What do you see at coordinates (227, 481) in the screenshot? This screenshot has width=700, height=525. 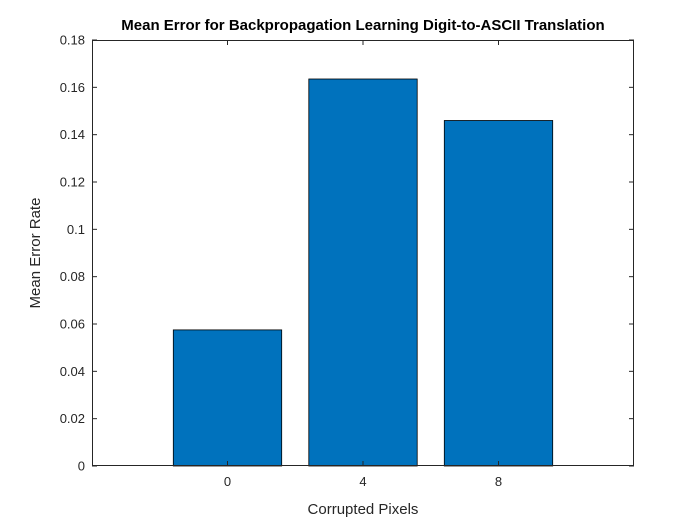 I see `x-tick-label: 0` at bounding box center [227, 481].